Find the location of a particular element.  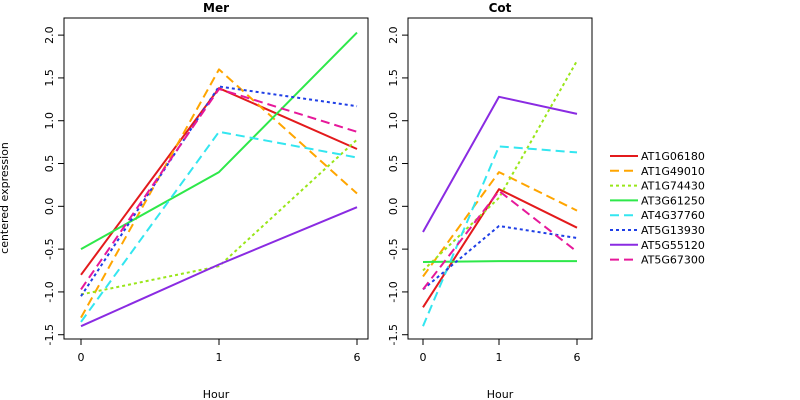

series-line-at5g67300 is located at coordinates (500, 240).